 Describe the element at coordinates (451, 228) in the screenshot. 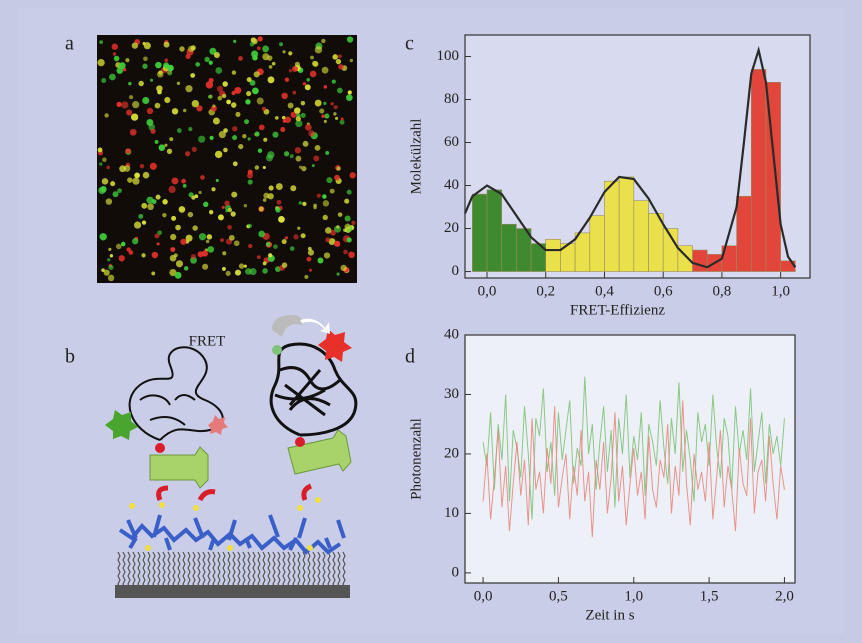

I see `y-tick-label: 20` at that location.